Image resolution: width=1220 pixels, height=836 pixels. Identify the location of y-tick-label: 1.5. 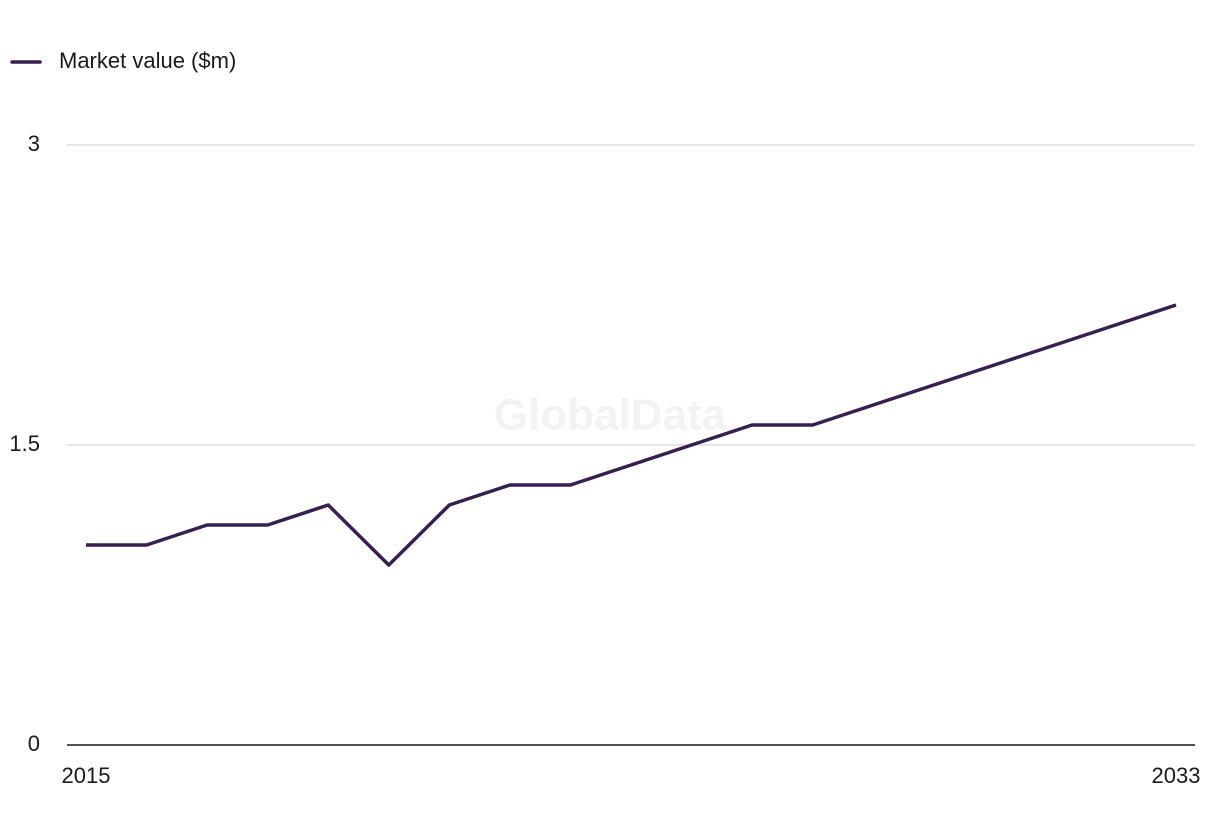
(24, 443).